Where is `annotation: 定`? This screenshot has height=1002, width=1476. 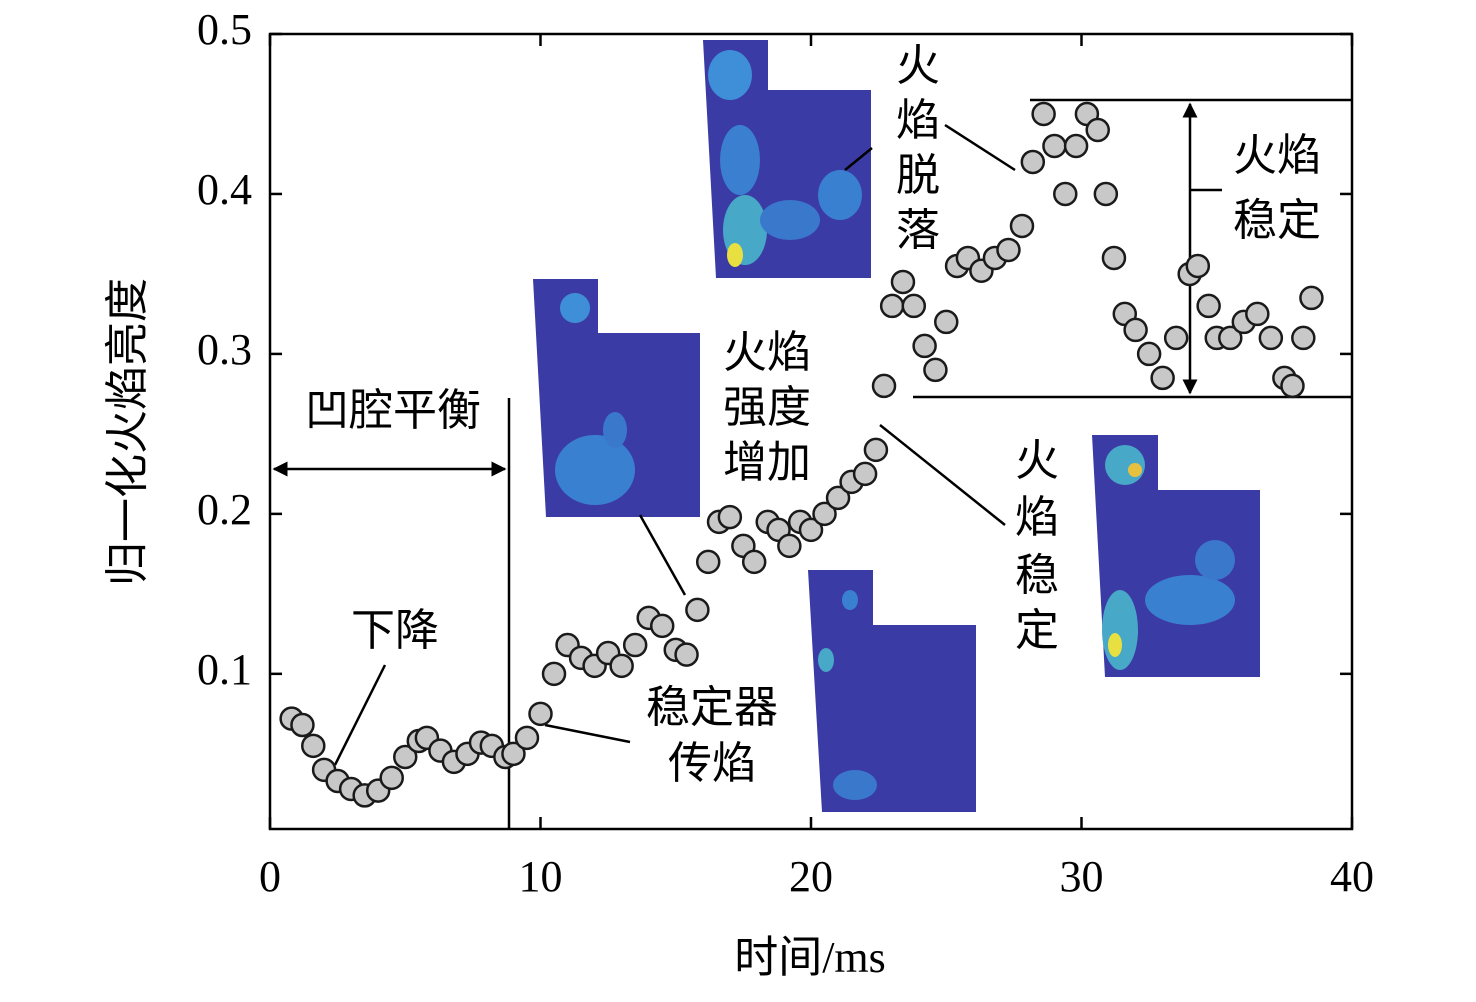 annotation: 定 is located at coordinates (1037, 630).